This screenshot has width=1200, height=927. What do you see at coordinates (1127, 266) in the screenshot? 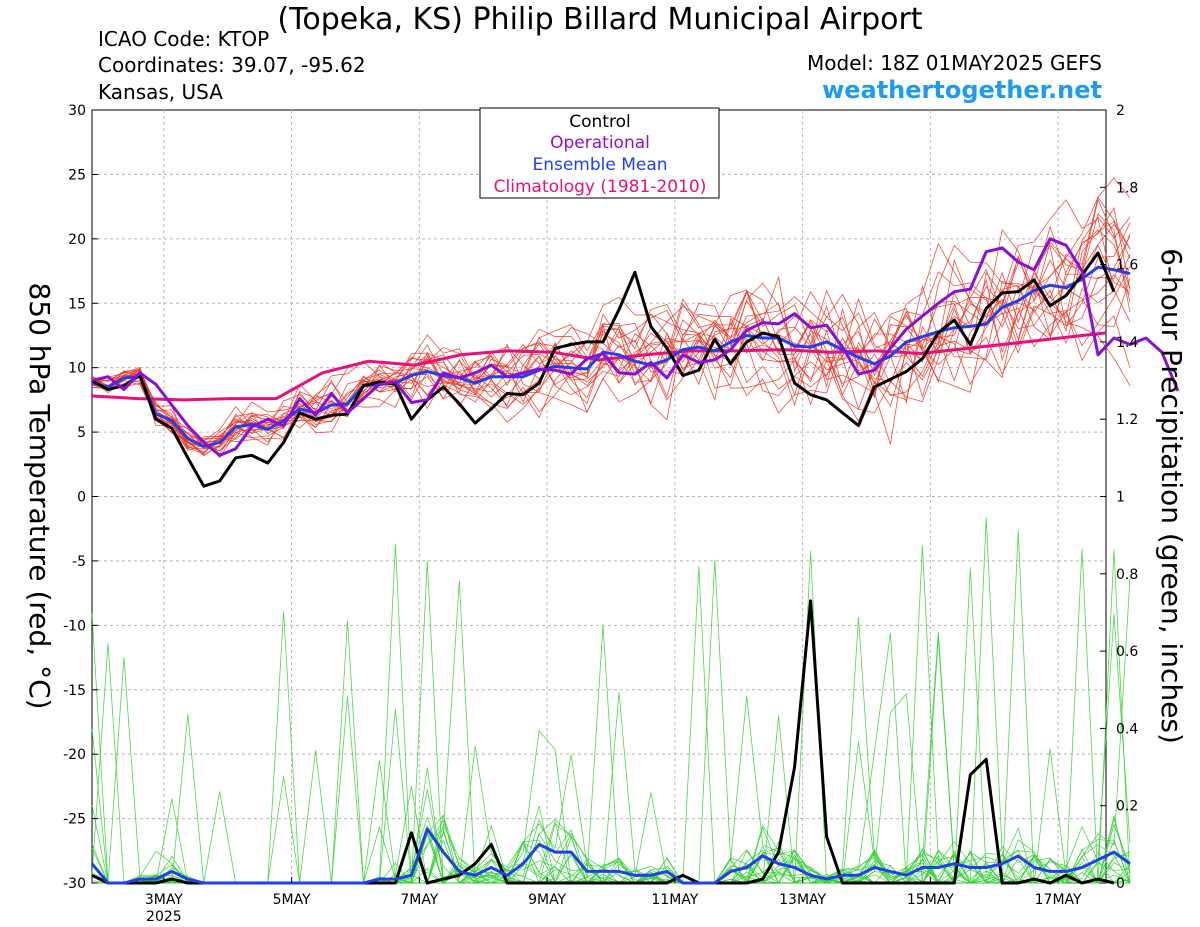
I see `y2-tick-label: 1.6` at bounding box center [1127, 266].